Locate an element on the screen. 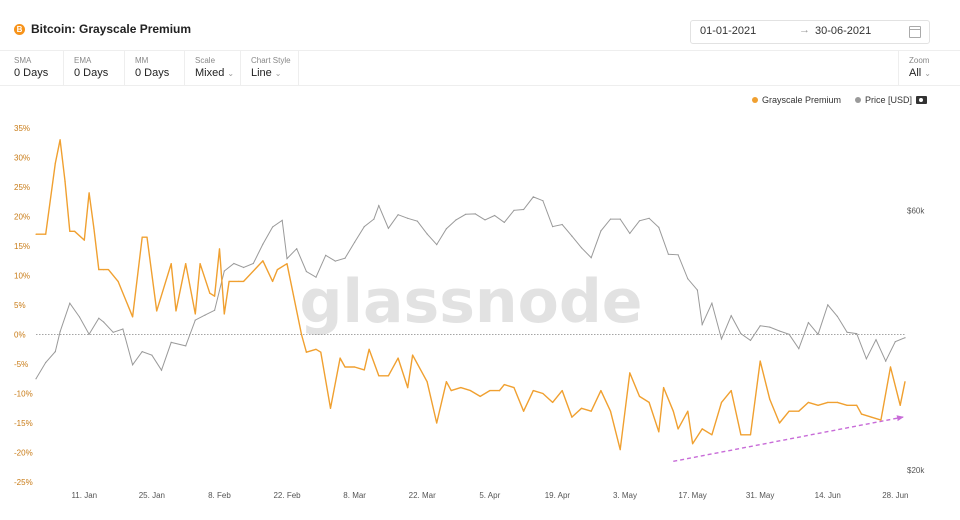 This screenshot has height=520, width=960. chart-style-select: Chart Style Line ⌄ is located at coordinates (270, 68).